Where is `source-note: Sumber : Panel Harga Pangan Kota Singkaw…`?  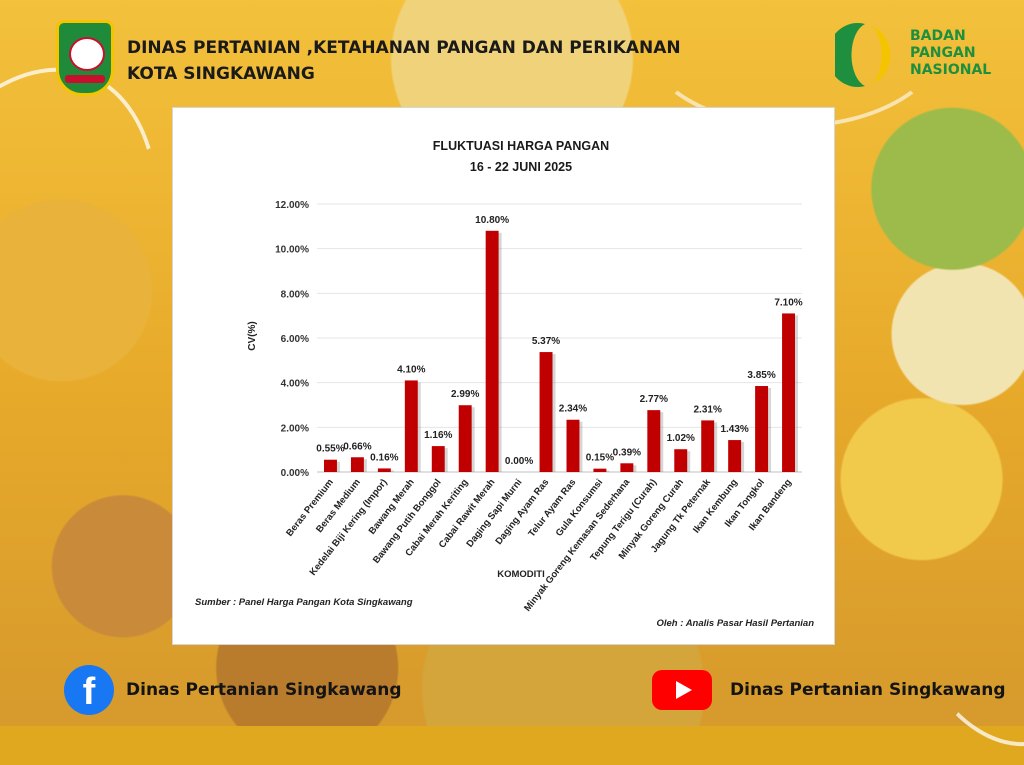 source-note: Sumber : Panel Harga Pangan Kota Singkaw… is located at coordinates (304, 602).